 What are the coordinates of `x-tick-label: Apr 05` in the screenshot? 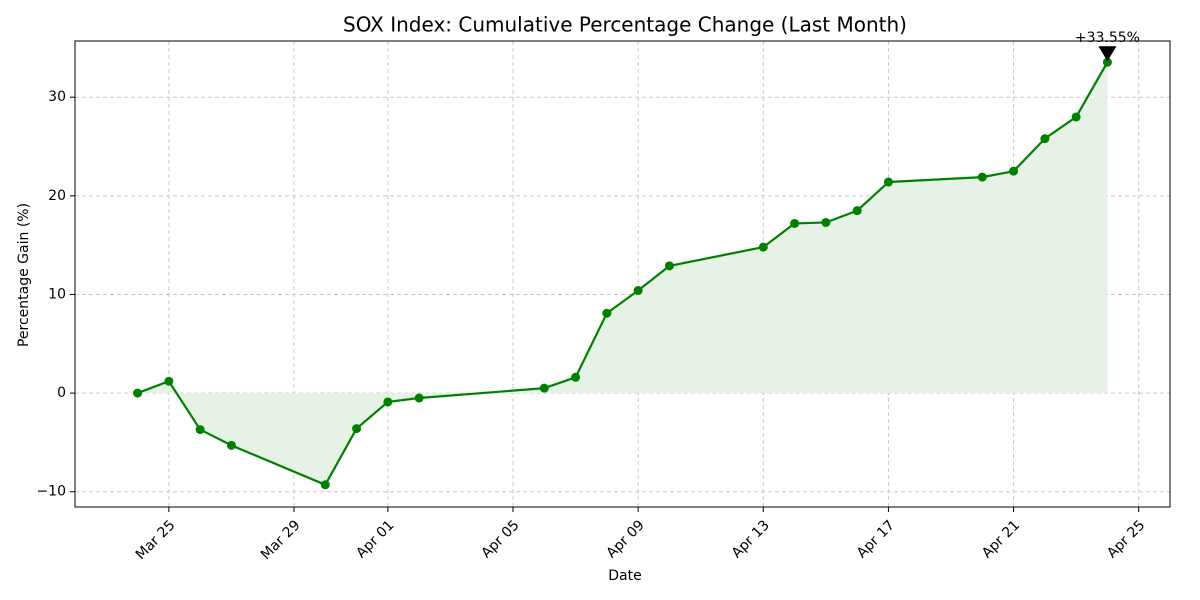 It's located at (500, 539).